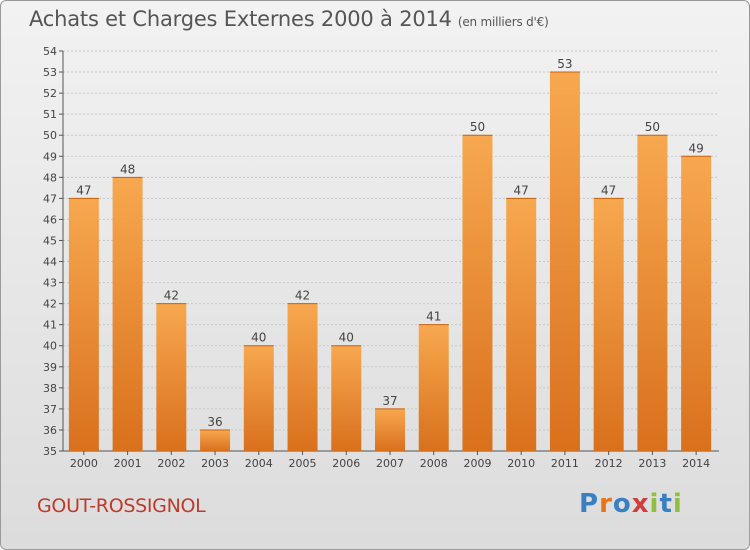  What do you see at coordinates (622, 504) in the screenshot?
I see `logo-letter: o` at bounding box center [622, 504].